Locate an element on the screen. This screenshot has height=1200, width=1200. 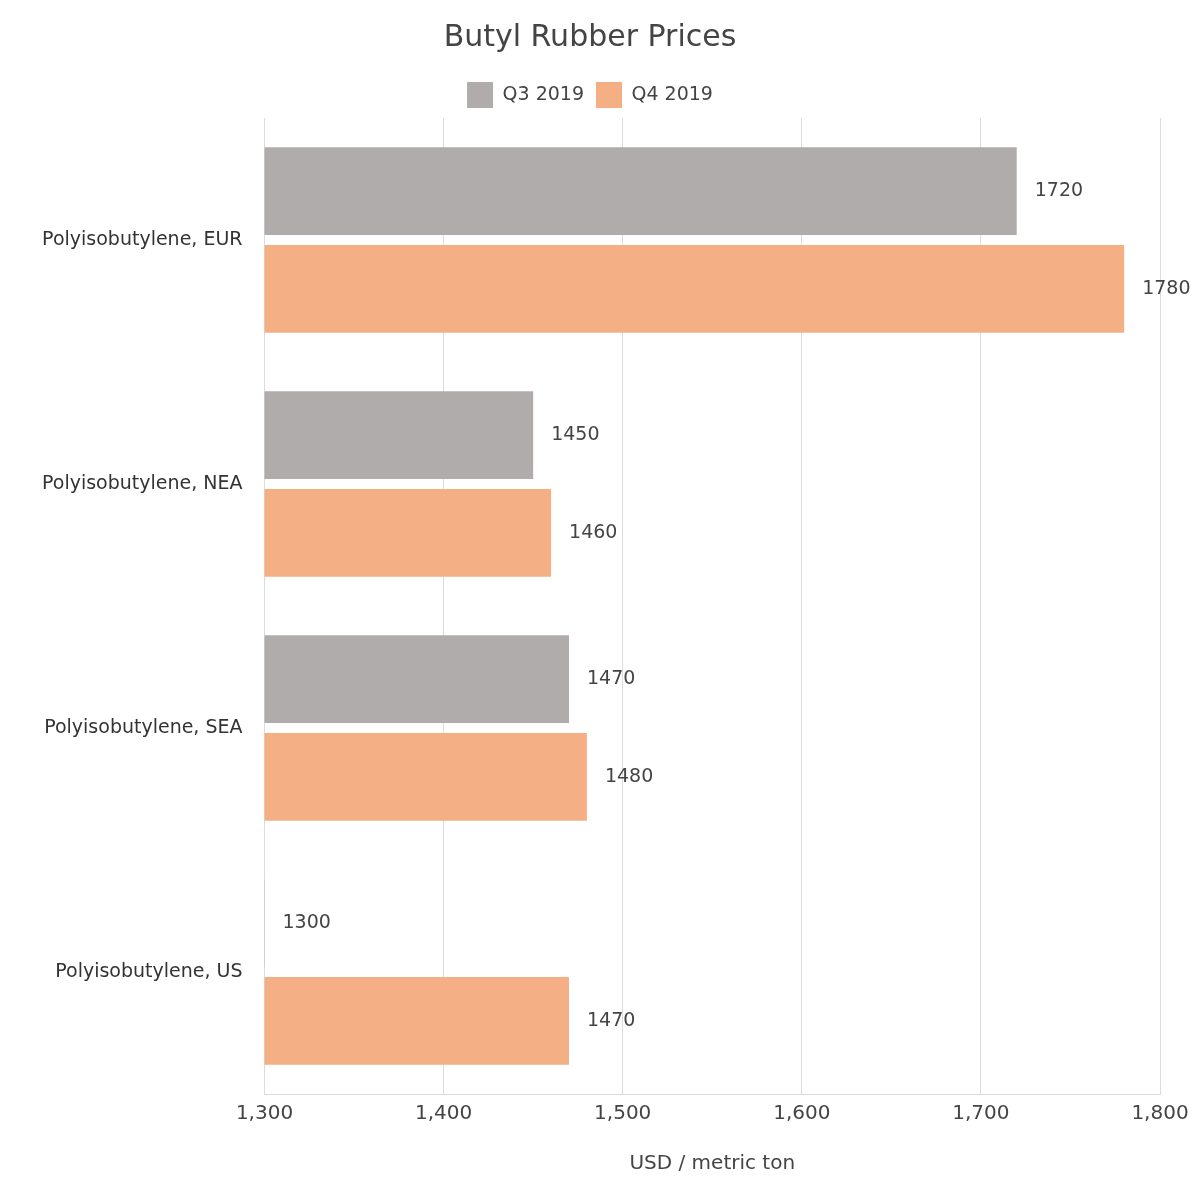
x-tick-label: 1,600 is located at coordinates (802, 1112).